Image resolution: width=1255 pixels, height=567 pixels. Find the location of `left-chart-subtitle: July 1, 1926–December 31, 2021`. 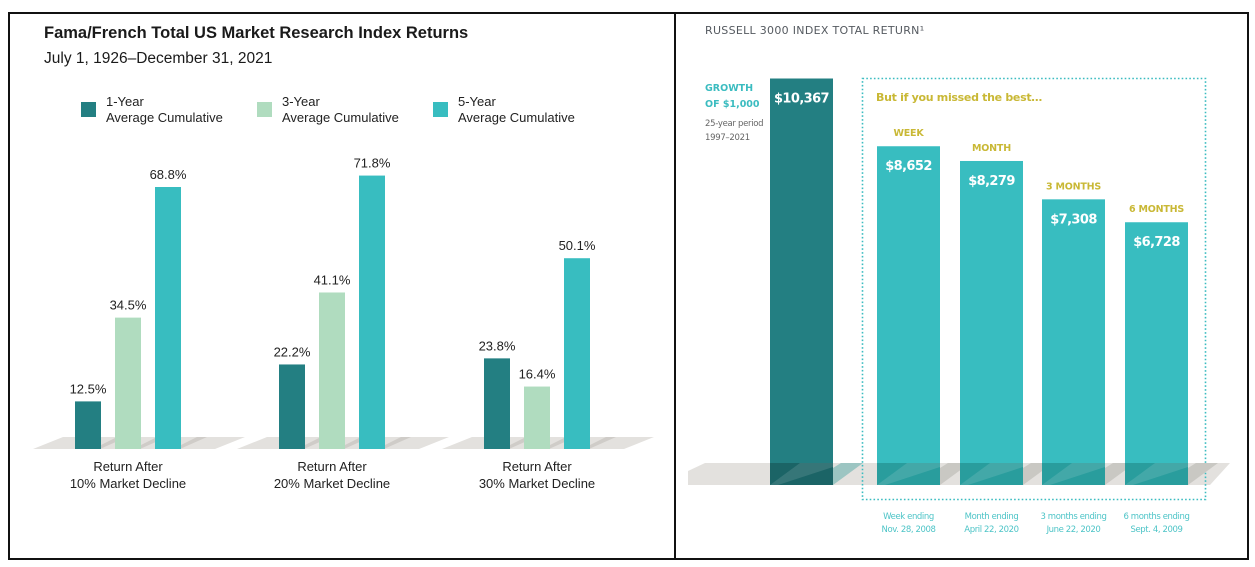

left-chart-subtitle: July 1, 1926–December 31, 2021 is located at coordinates (158, 58).